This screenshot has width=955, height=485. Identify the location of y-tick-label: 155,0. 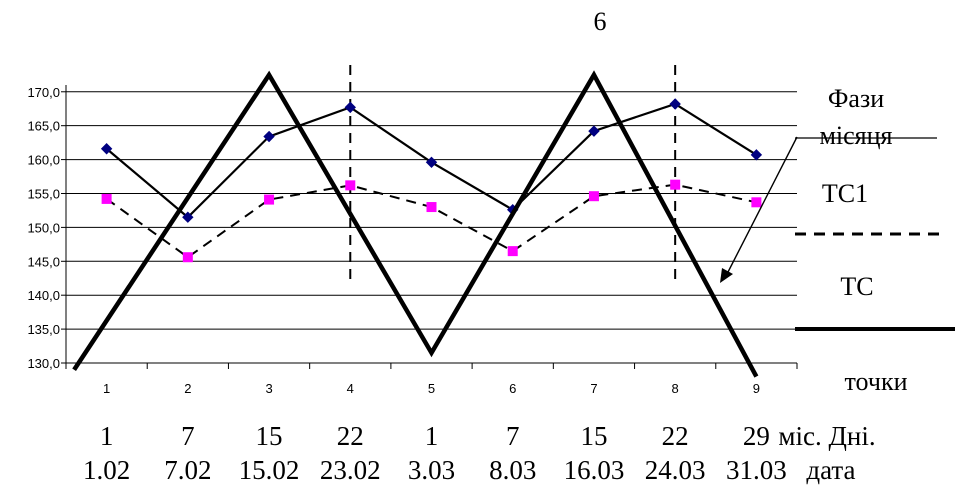
(43, 193).